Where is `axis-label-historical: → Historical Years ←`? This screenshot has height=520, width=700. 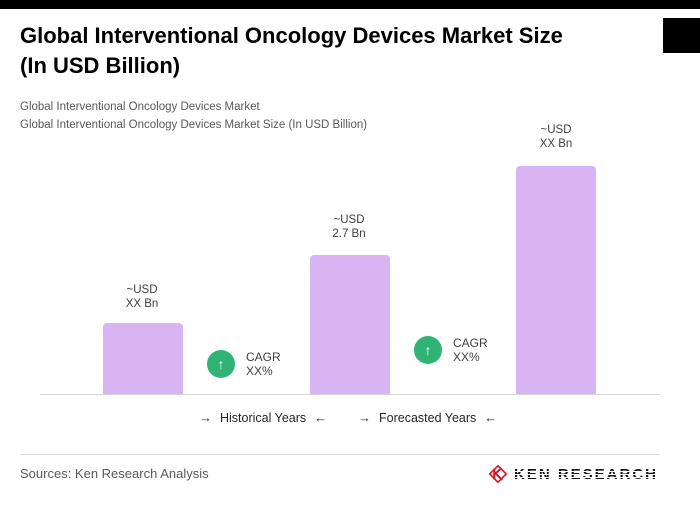
axis-label-historical: → Historical Years ← is located at coordinates (263, 417).